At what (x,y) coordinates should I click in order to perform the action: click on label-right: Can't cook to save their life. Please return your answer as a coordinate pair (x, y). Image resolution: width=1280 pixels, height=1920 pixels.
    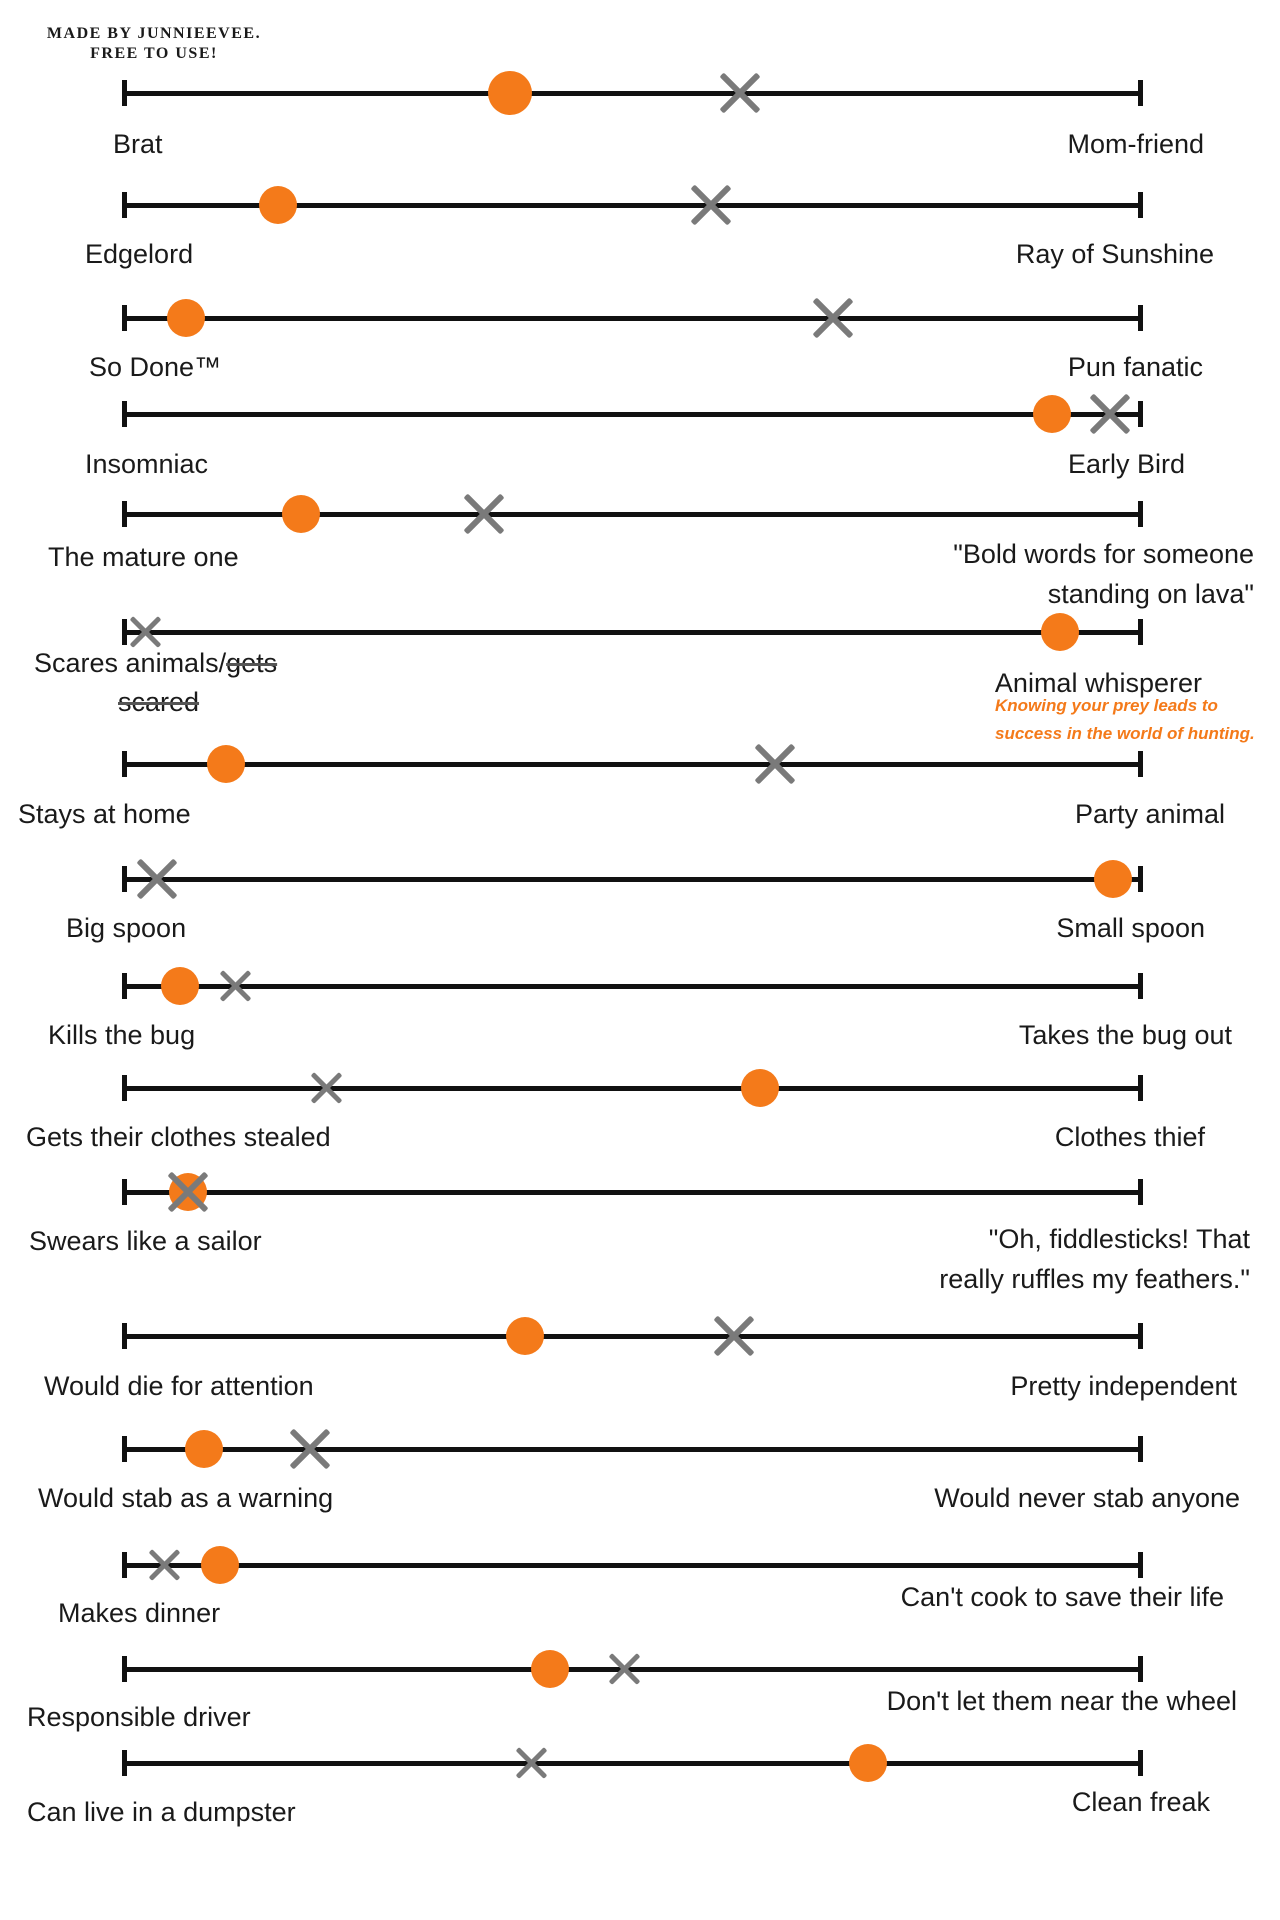
    Looking at the image, I should click on (1062, 1597).